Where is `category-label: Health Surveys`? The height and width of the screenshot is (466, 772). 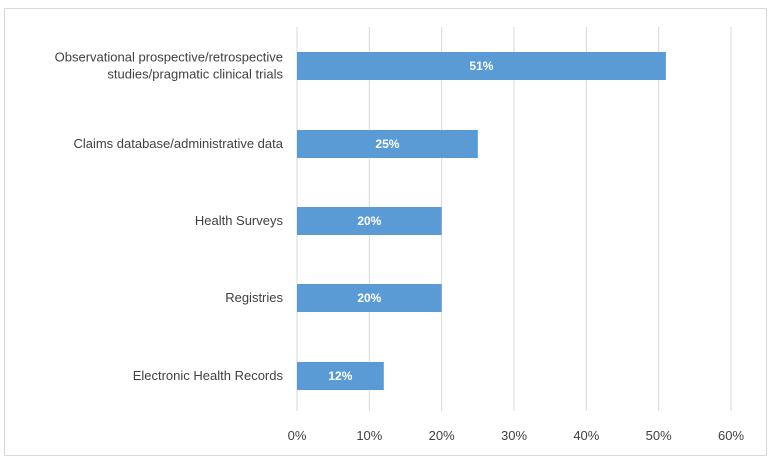
category-label: Health Surveys is located at coordinates (239, 220).